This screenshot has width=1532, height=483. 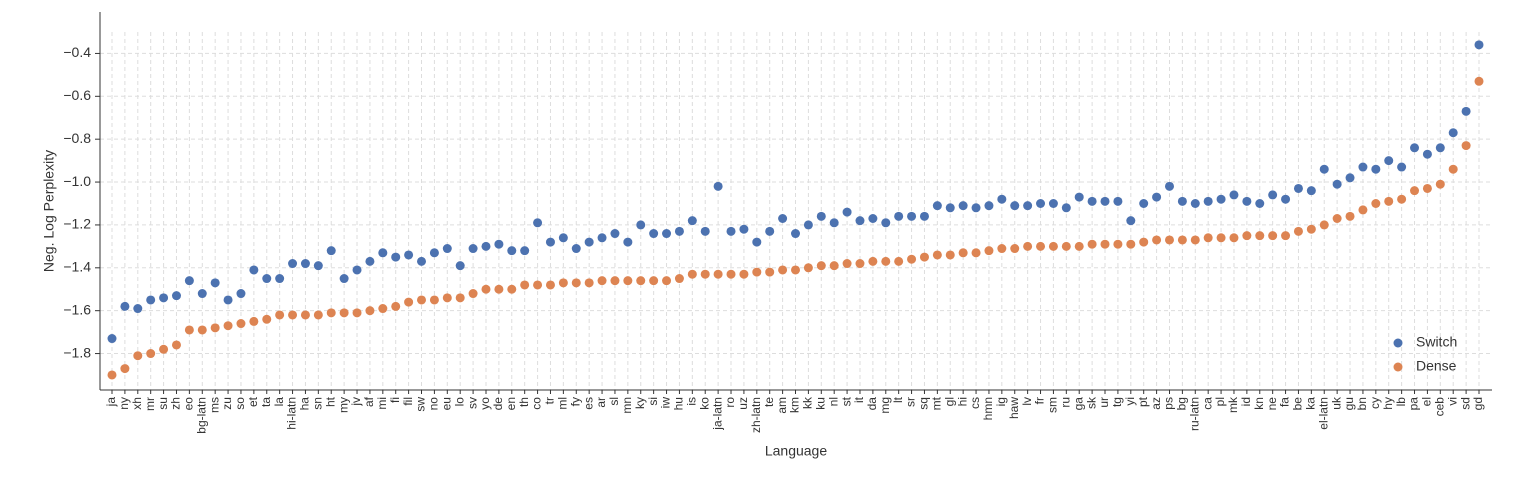 I want to click on x-tick-label: ig, so click(x=1001, y=401).